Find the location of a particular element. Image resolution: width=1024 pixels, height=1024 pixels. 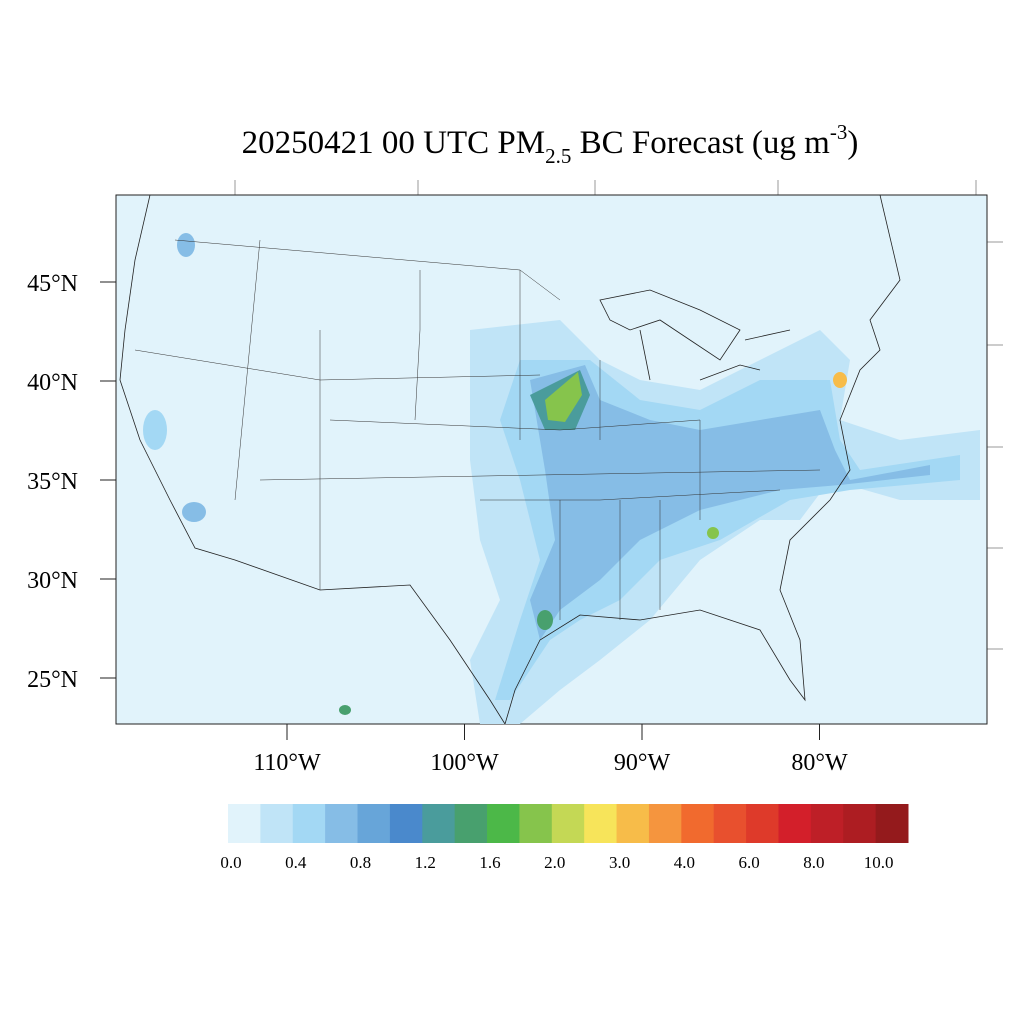

colorbar-label: 1.2 is located at coordinates (425, 862).